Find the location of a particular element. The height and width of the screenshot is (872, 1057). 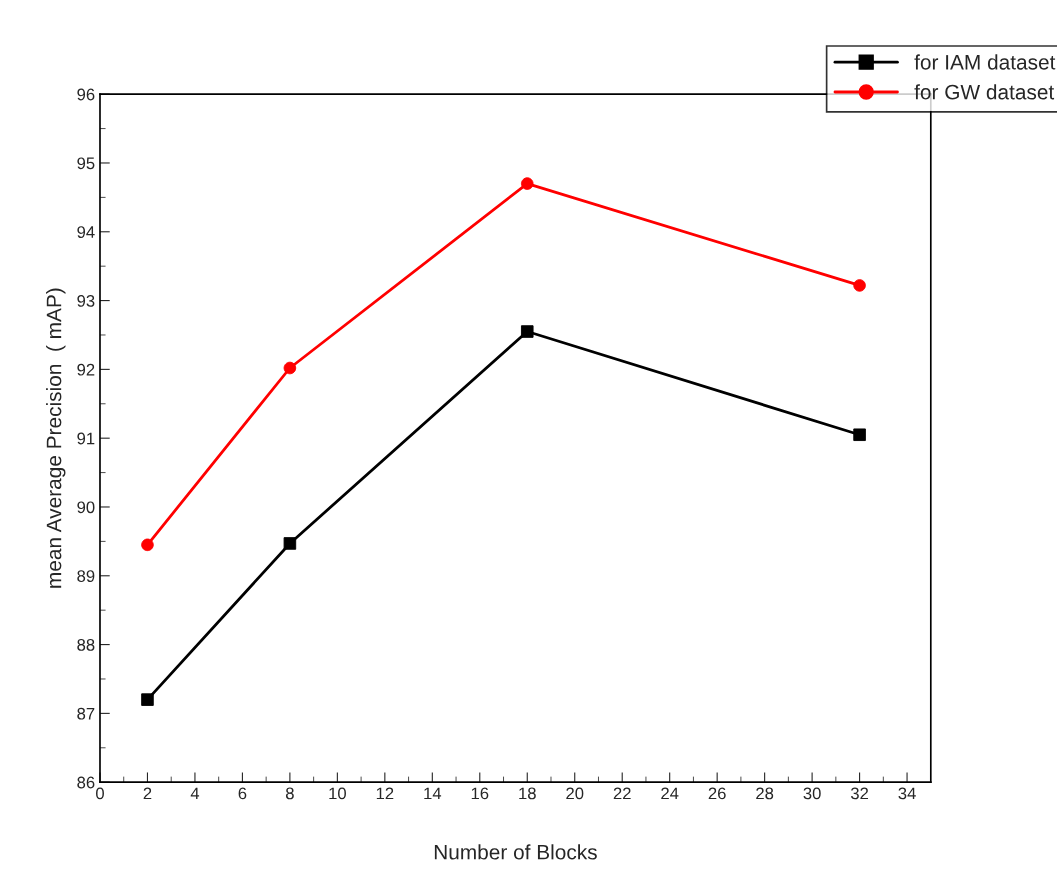

x-tick-label: 10 is located at coordinates (337, 793).